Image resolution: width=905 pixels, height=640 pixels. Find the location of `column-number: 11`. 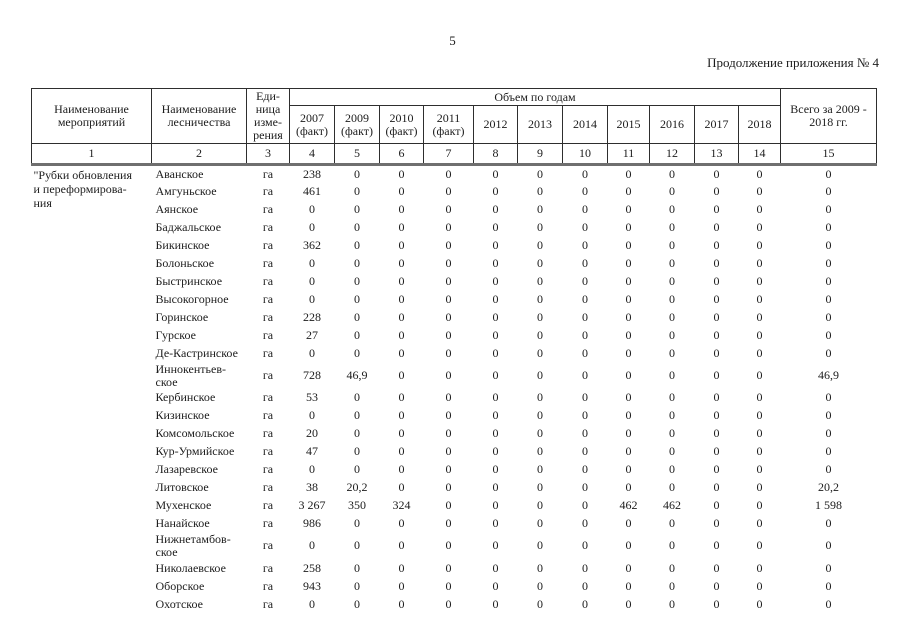

column-number: 11 is located at coordinates (628, 154).